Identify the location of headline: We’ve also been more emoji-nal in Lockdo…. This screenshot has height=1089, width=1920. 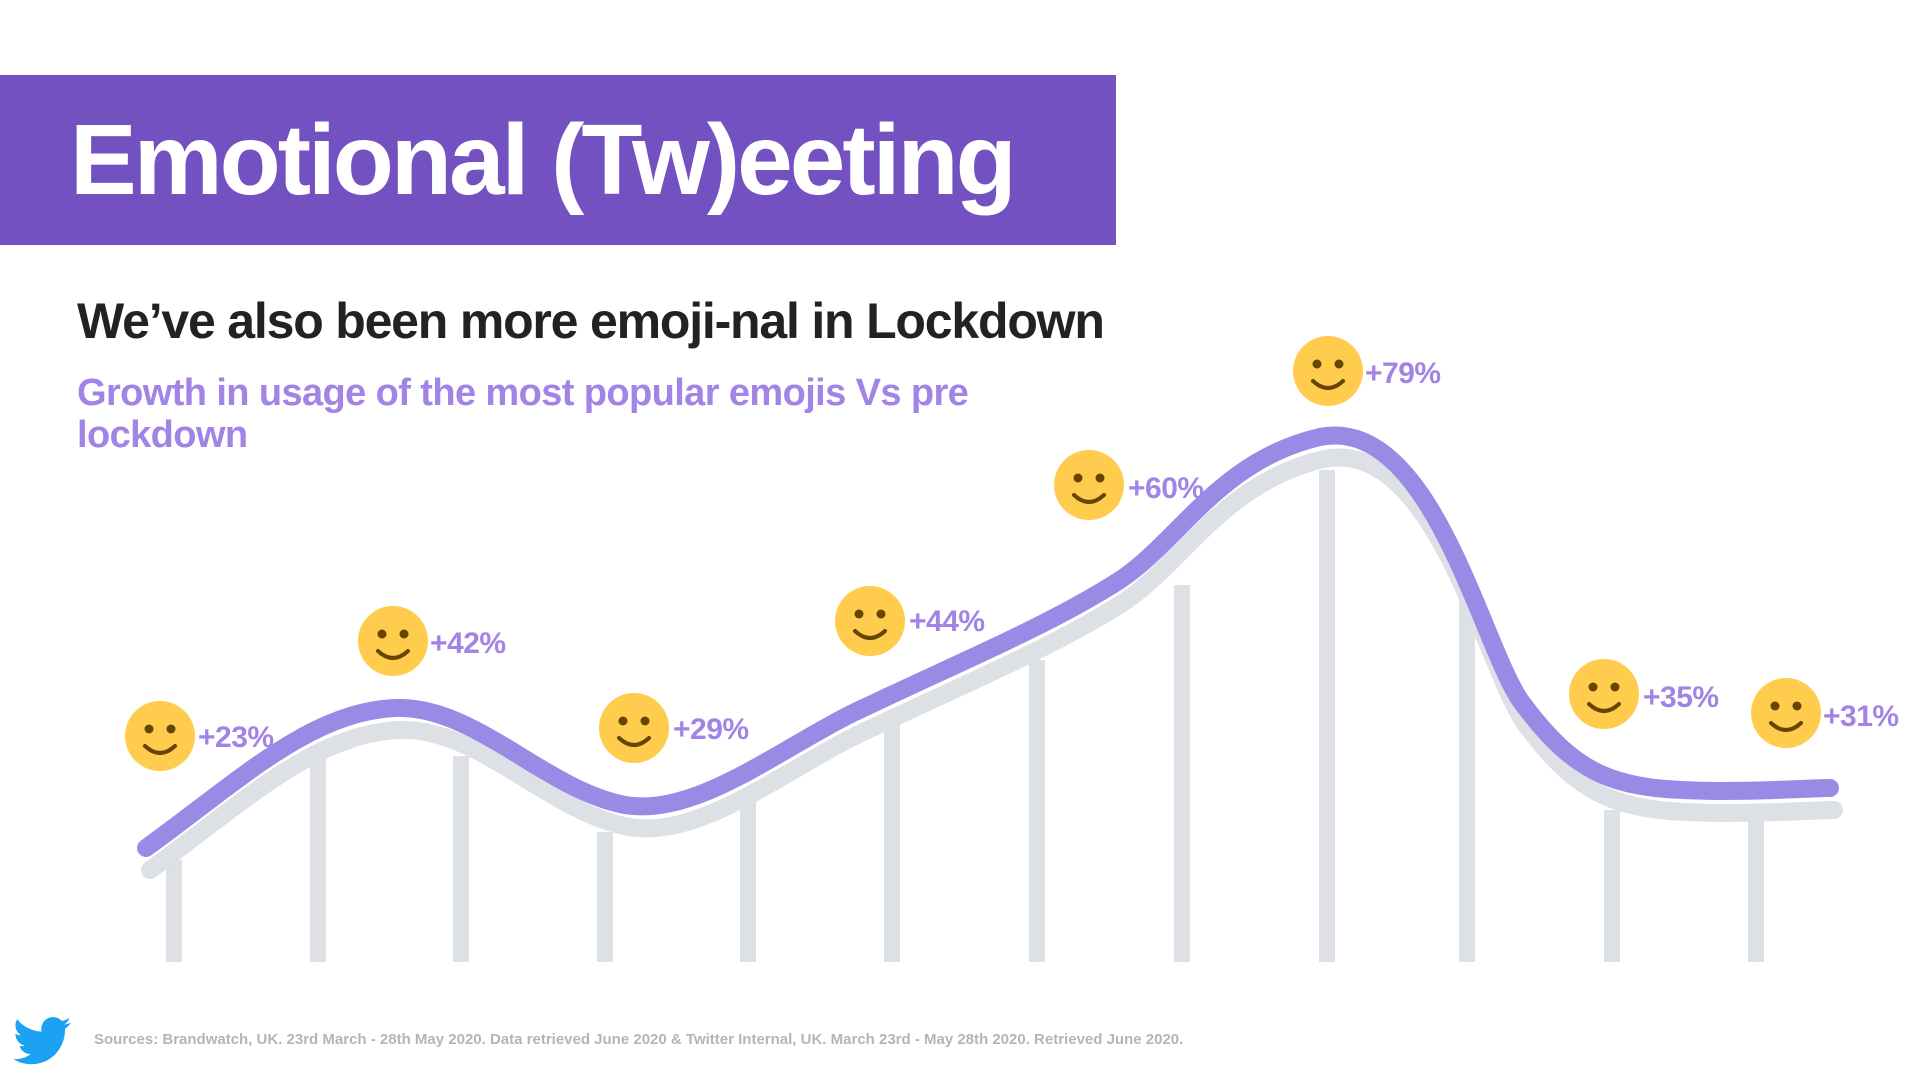
(591, 321).